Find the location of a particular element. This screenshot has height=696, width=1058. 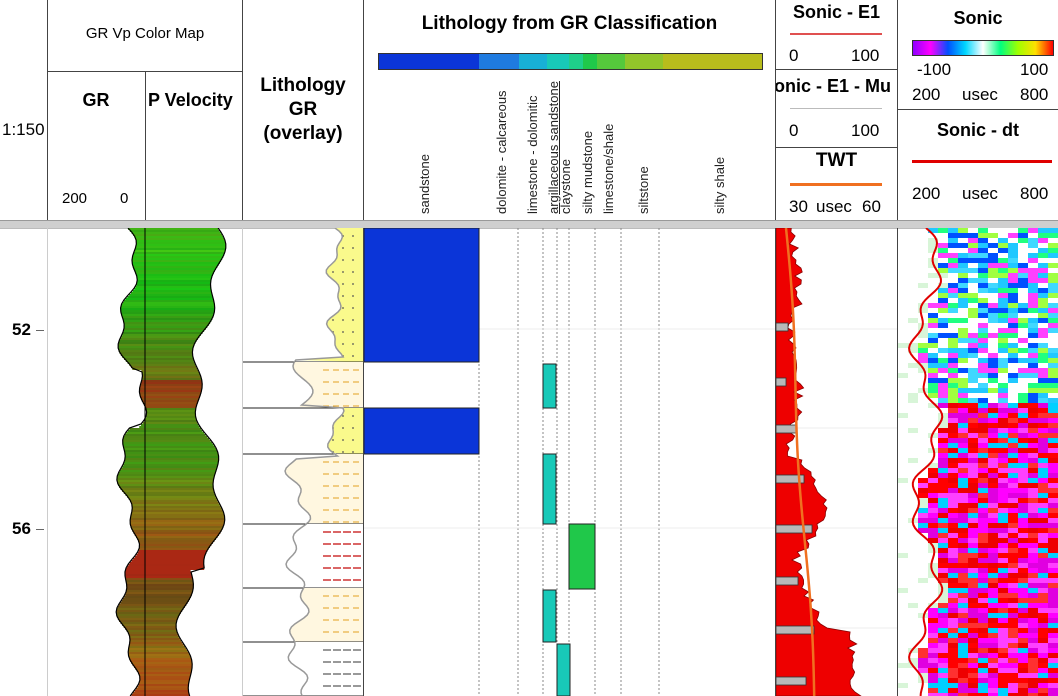

lithology-color-bar is located at coordinates (570, 61).